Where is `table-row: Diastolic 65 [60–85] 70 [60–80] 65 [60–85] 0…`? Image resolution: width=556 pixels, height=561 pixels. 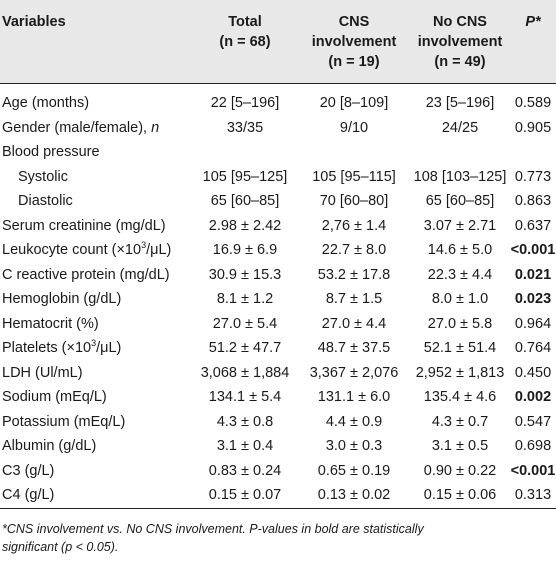 table-row: Diastolic 65 [60–85] 70 [60–80] 65 [60–85] 0… is located at coordinates (278, 201).